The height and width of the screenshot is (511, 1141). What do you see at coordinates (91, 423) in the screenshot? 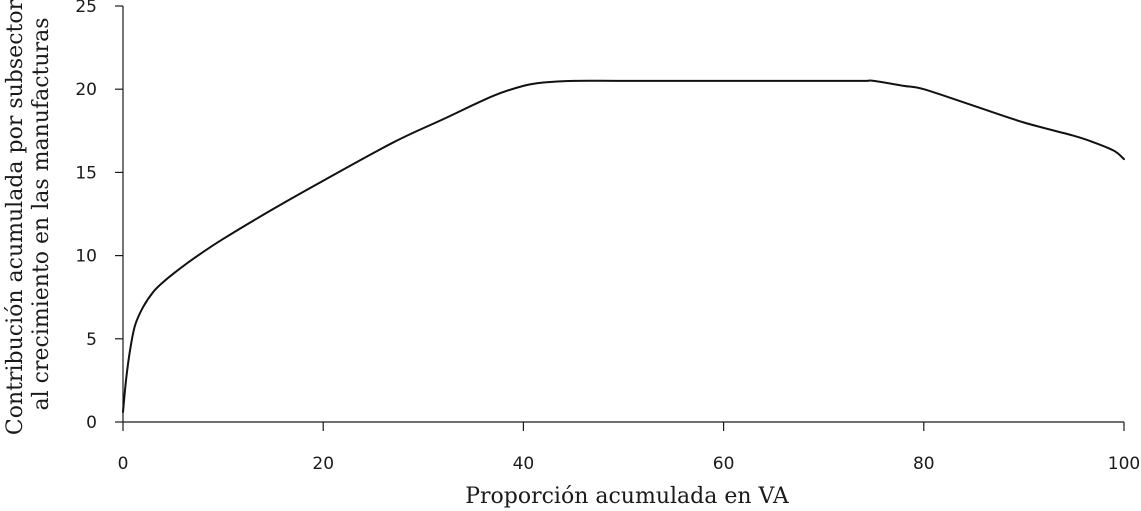
I see `y-tick-label: 0` at bounding box center [91, 423].